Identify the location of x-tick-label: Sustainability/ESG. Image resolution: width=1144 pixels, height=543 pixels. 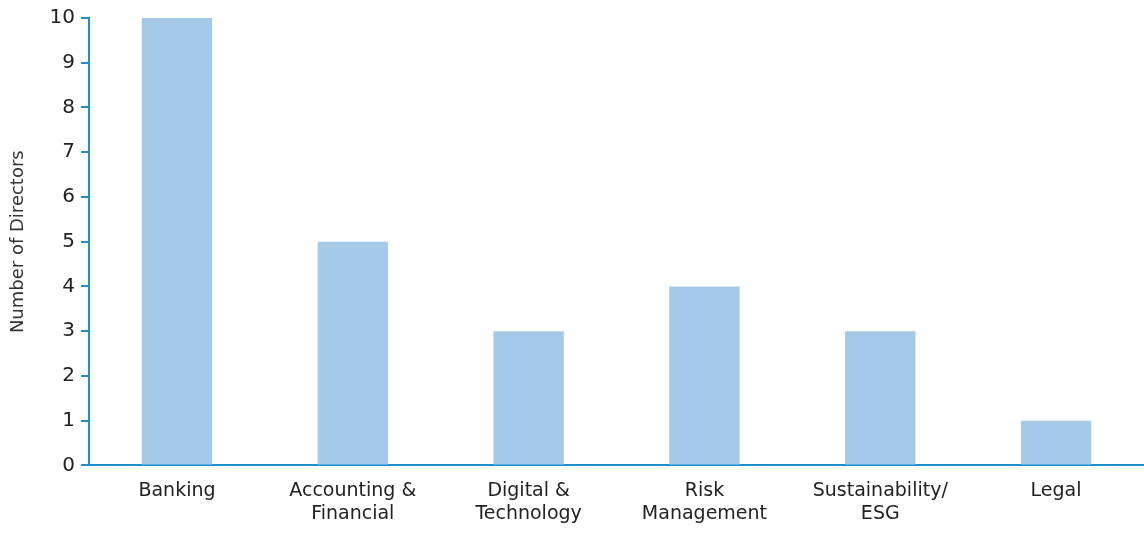
(880, 500).